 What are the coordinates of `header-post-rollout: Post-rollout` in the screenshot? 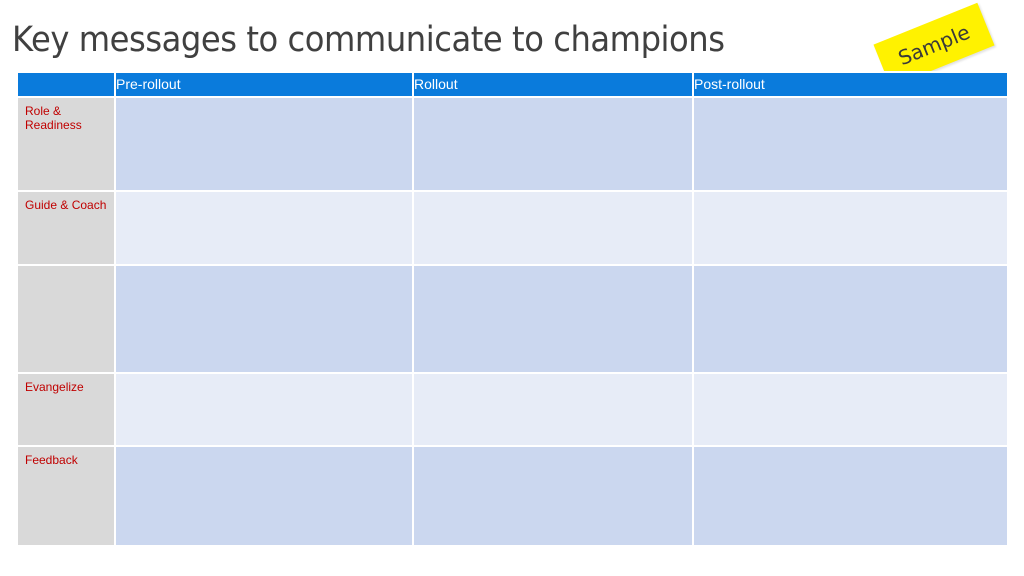 It's located at (850, 84).